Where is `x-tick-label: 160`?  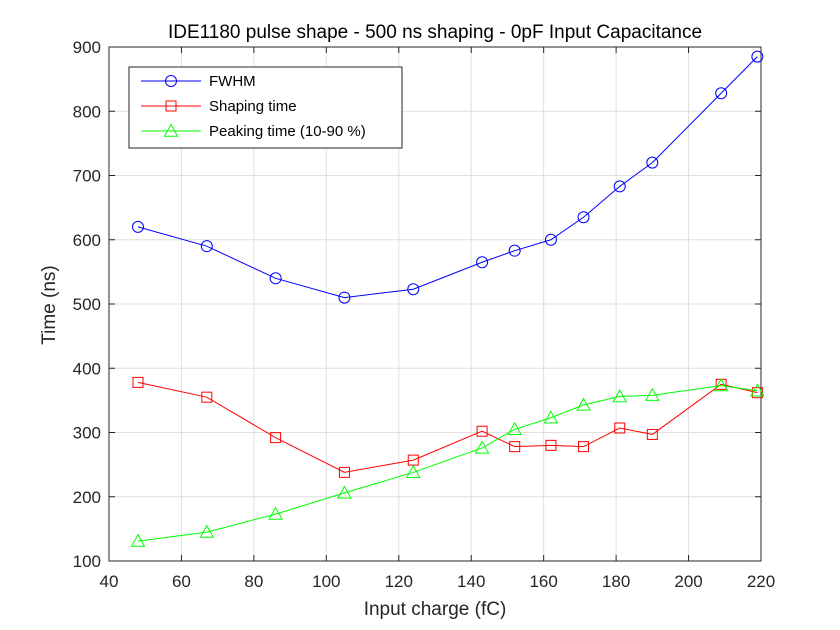
x-tick-label: 160 is located at coordinates (543, 581).